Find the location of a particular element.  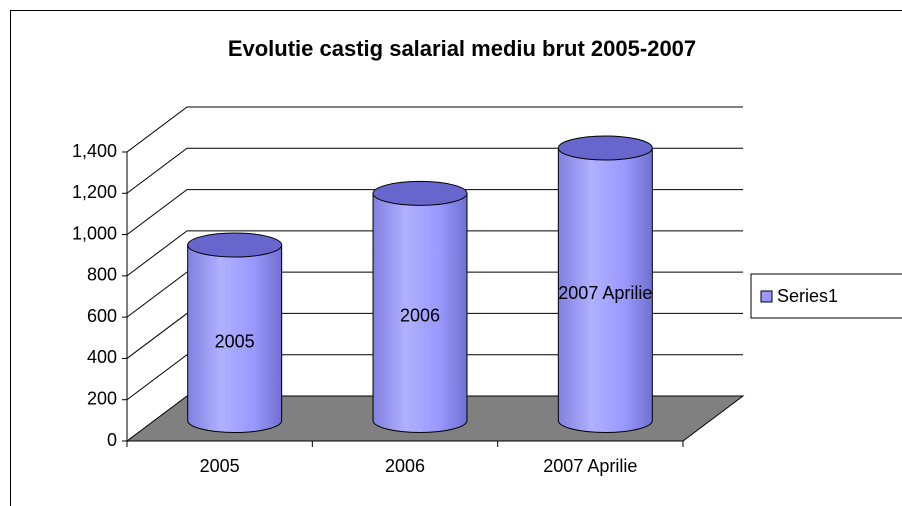

data-label: 2007 Aprilie is located at coordinates (605, 293).